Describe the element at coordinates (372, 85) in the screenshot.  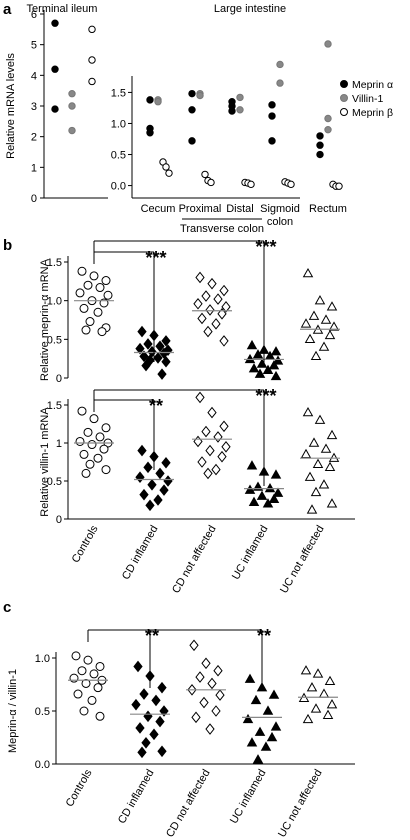
I see `a-legend-label: Meprin α` at that location.